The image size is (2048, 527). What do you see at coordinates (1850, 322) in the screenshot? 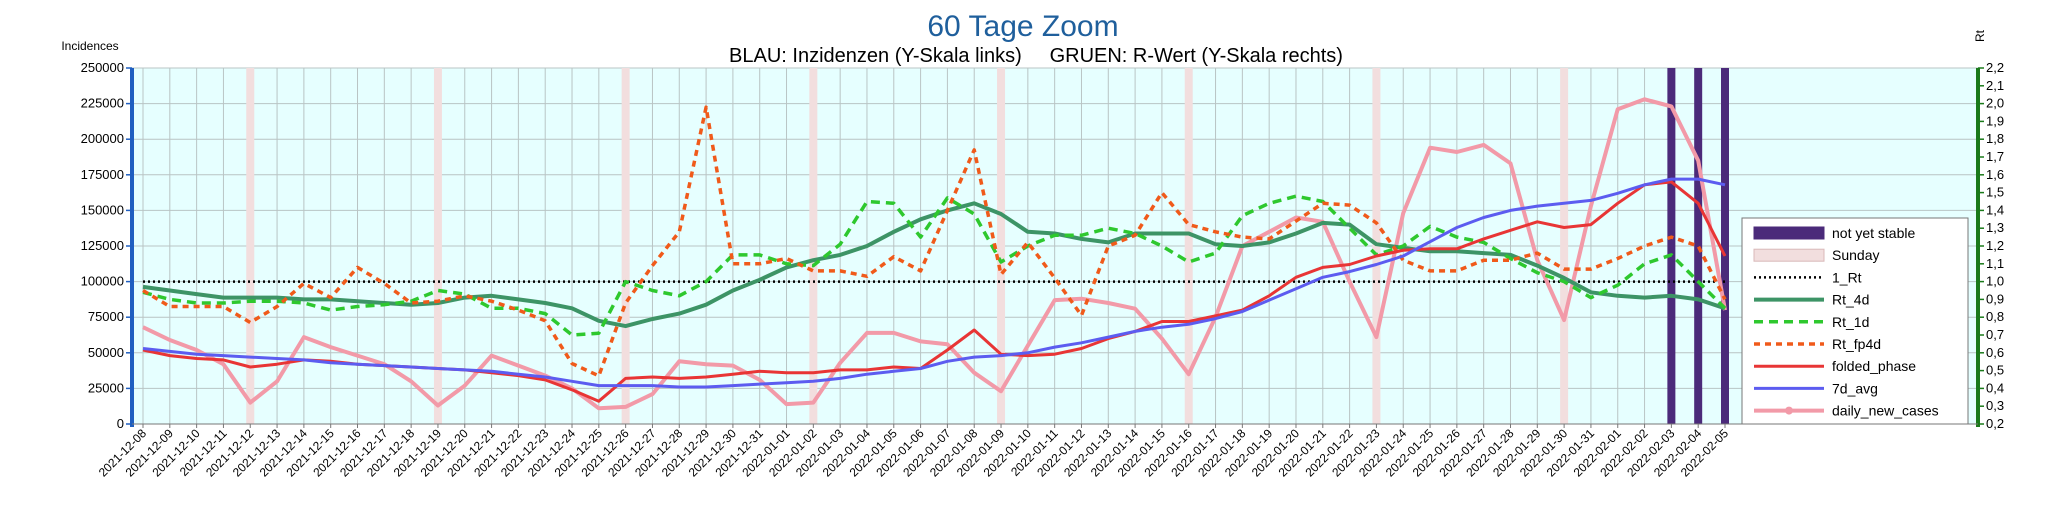
I see `legend-label-Rt-1d: Rt_1d` at bounding box center [1850, 322].